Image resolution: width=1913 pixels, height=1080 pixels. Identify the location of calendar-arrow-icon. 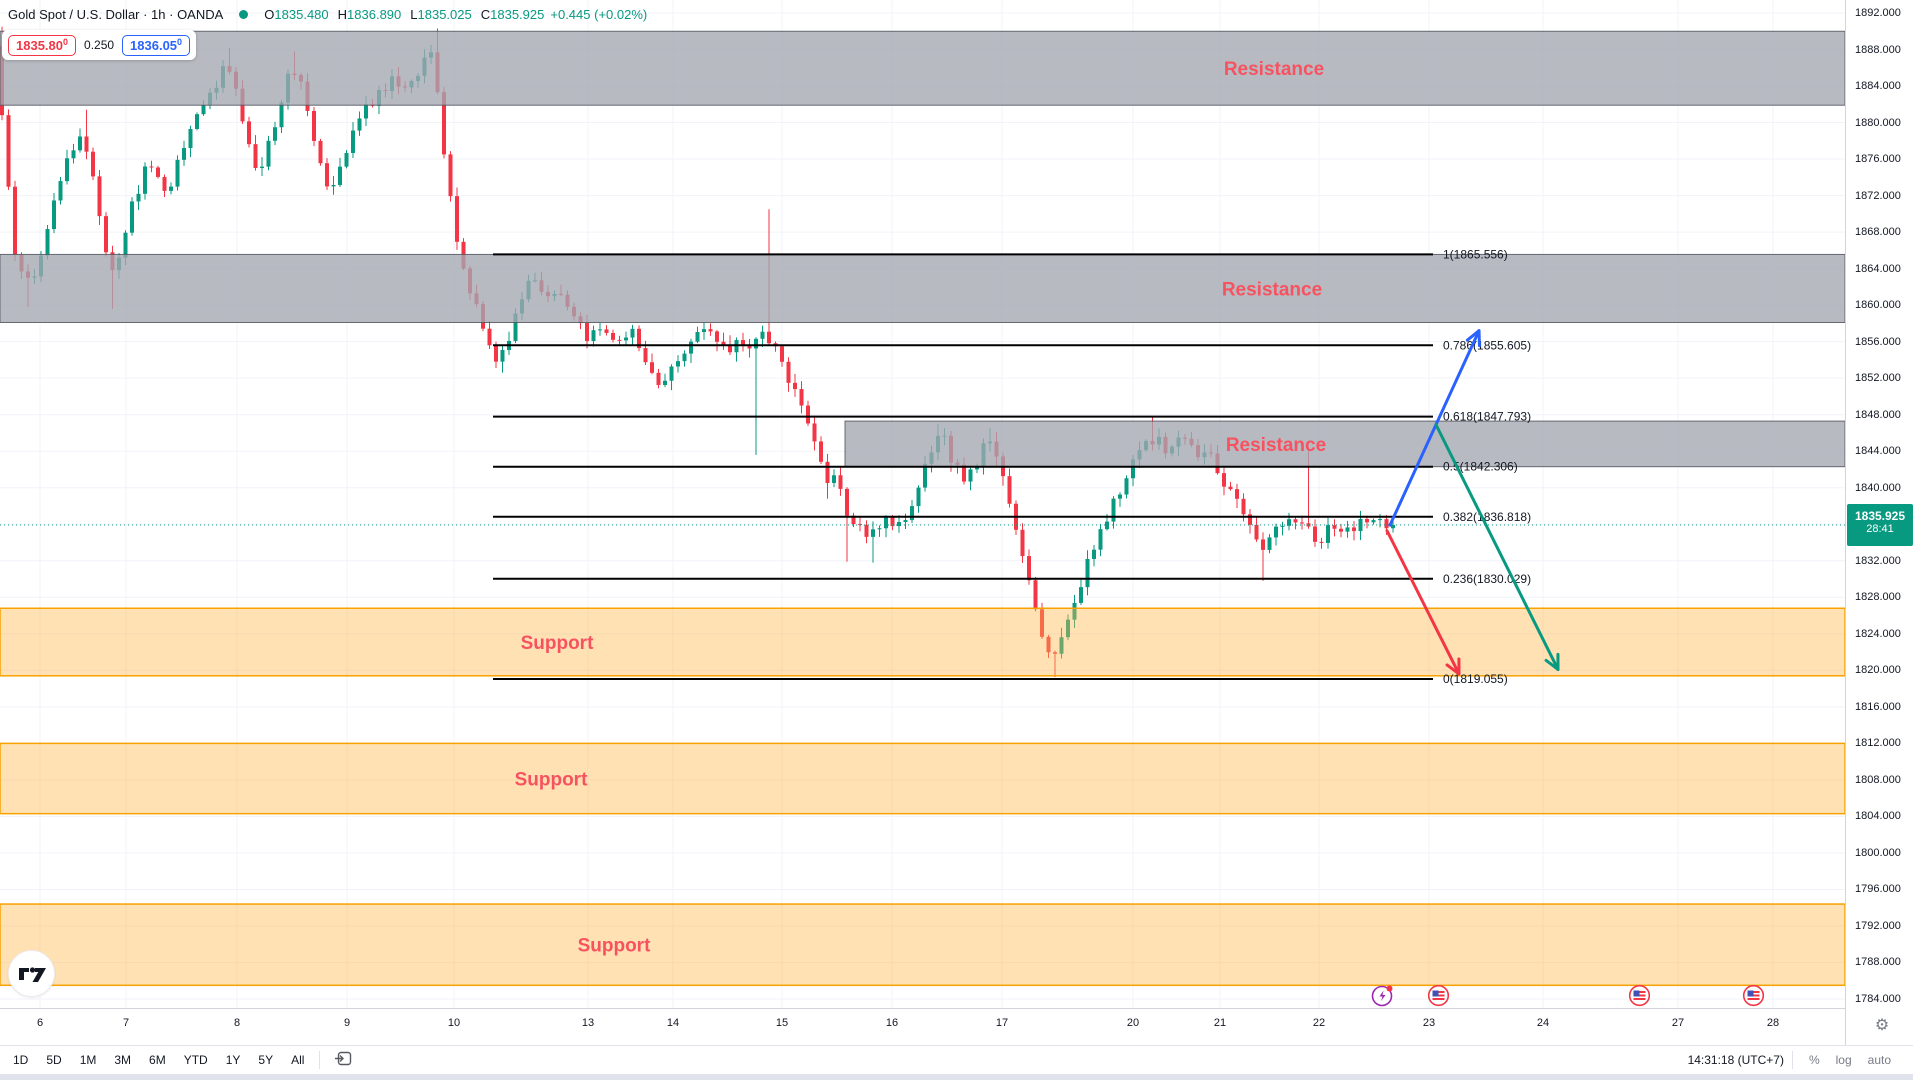
(343, 1058).